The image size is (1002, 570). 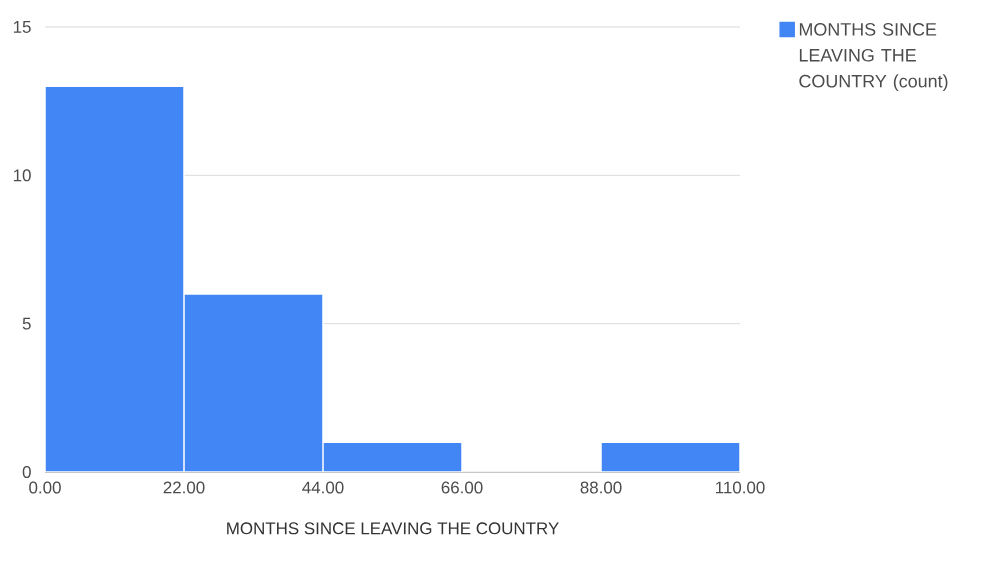 What do you see at coordinates (26, 323) in the screenshot?
I see `y-tick-label: 5` at bounding box center [26, 323].